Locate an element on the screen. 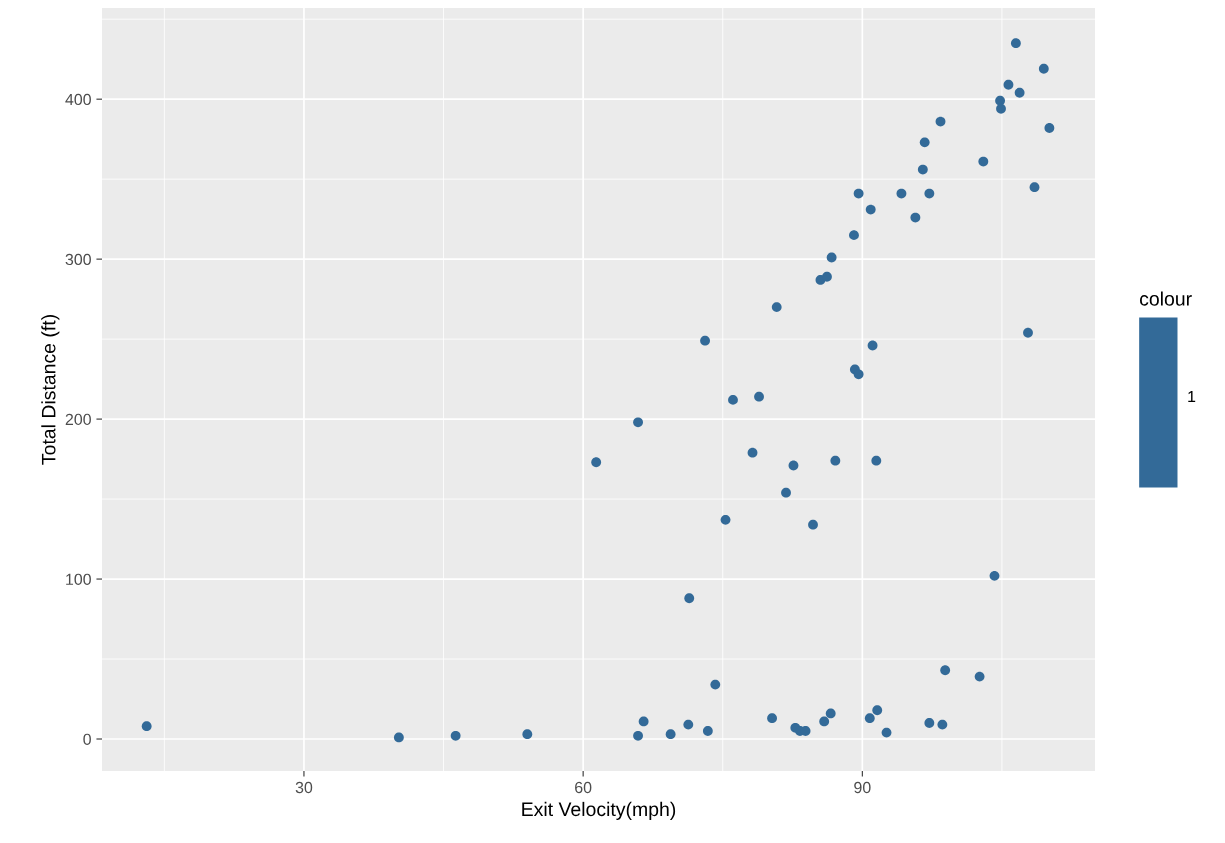 The image size is (1225, 843). text: 1 is located at coordinates (1192, 397).